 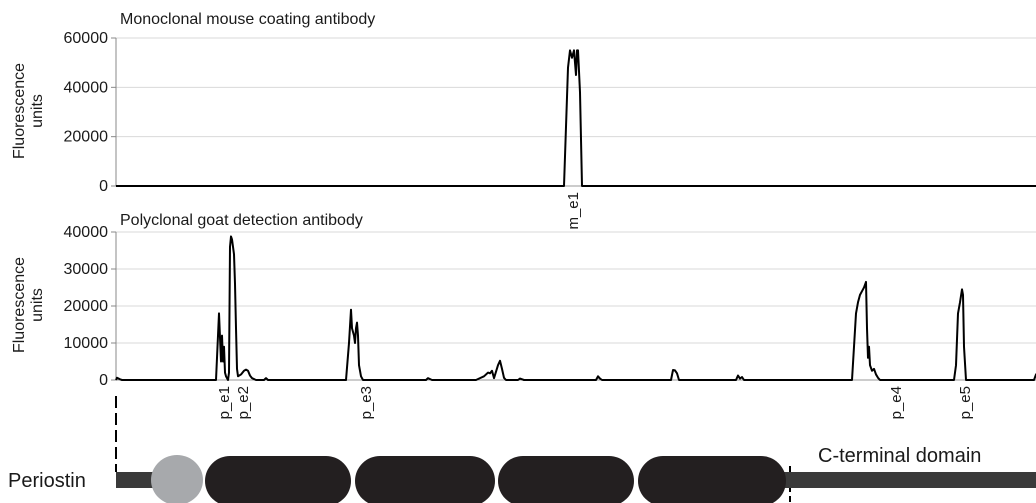 I want to click on epitope-label-p-e2: p_e2, so click(x=243, y=402).